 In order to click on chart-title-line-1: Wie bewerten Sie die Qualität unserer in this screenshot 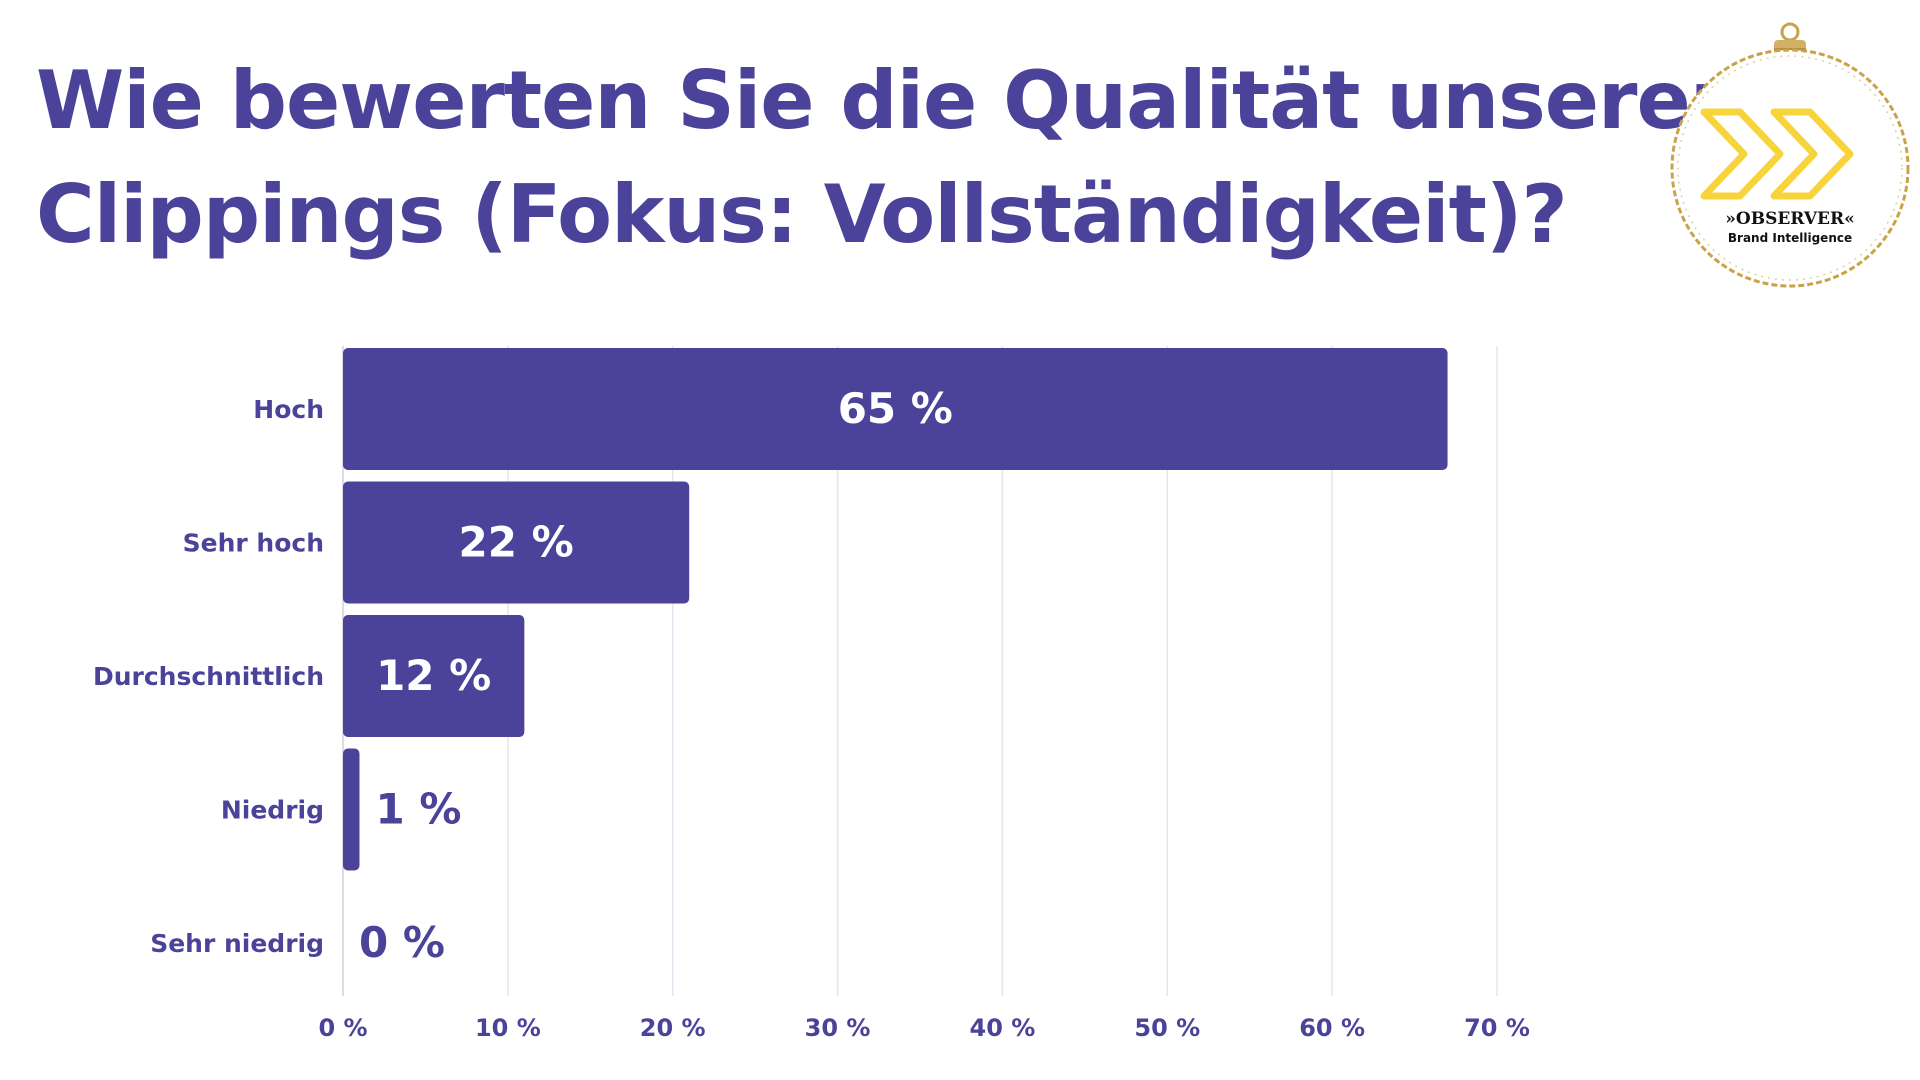, I will do `click(882, 100)`.